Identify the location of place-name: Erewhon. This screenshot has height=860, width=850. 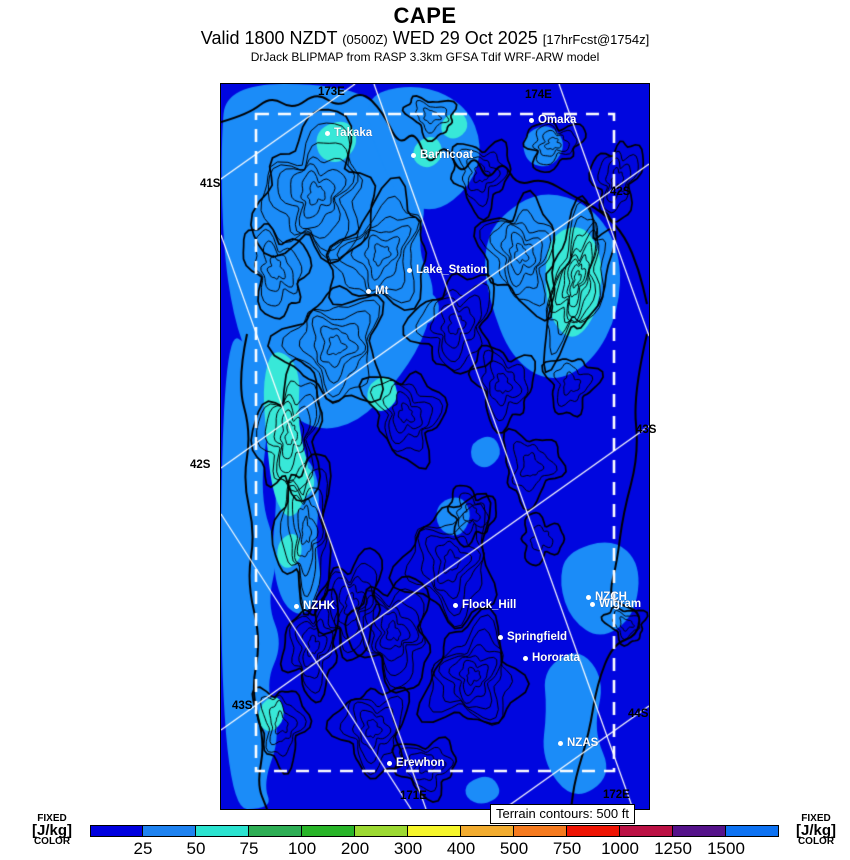
(420, 763).